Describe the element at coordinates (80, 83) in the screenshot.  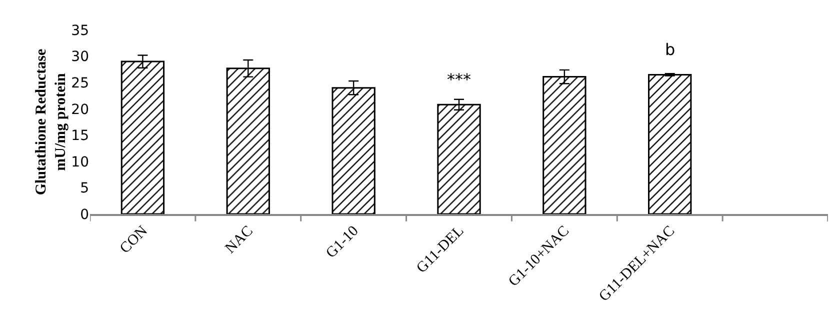
I see `y-tick-label: 25` at that location.